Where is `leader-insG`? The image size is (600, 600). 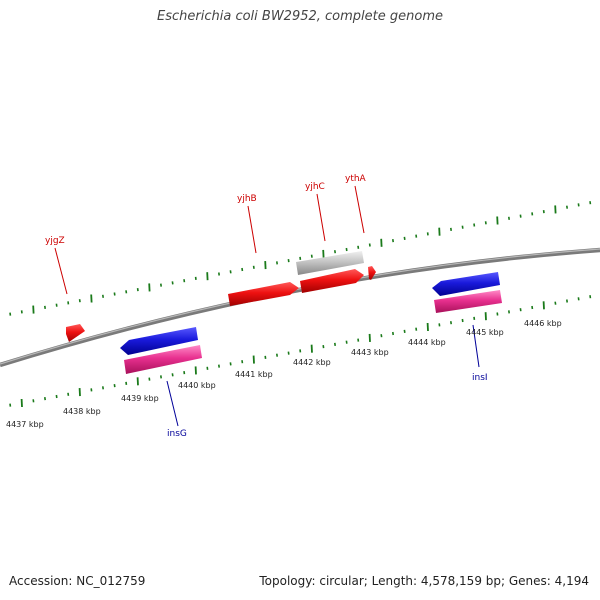 leader-insG is located at coordinates (172, 403).